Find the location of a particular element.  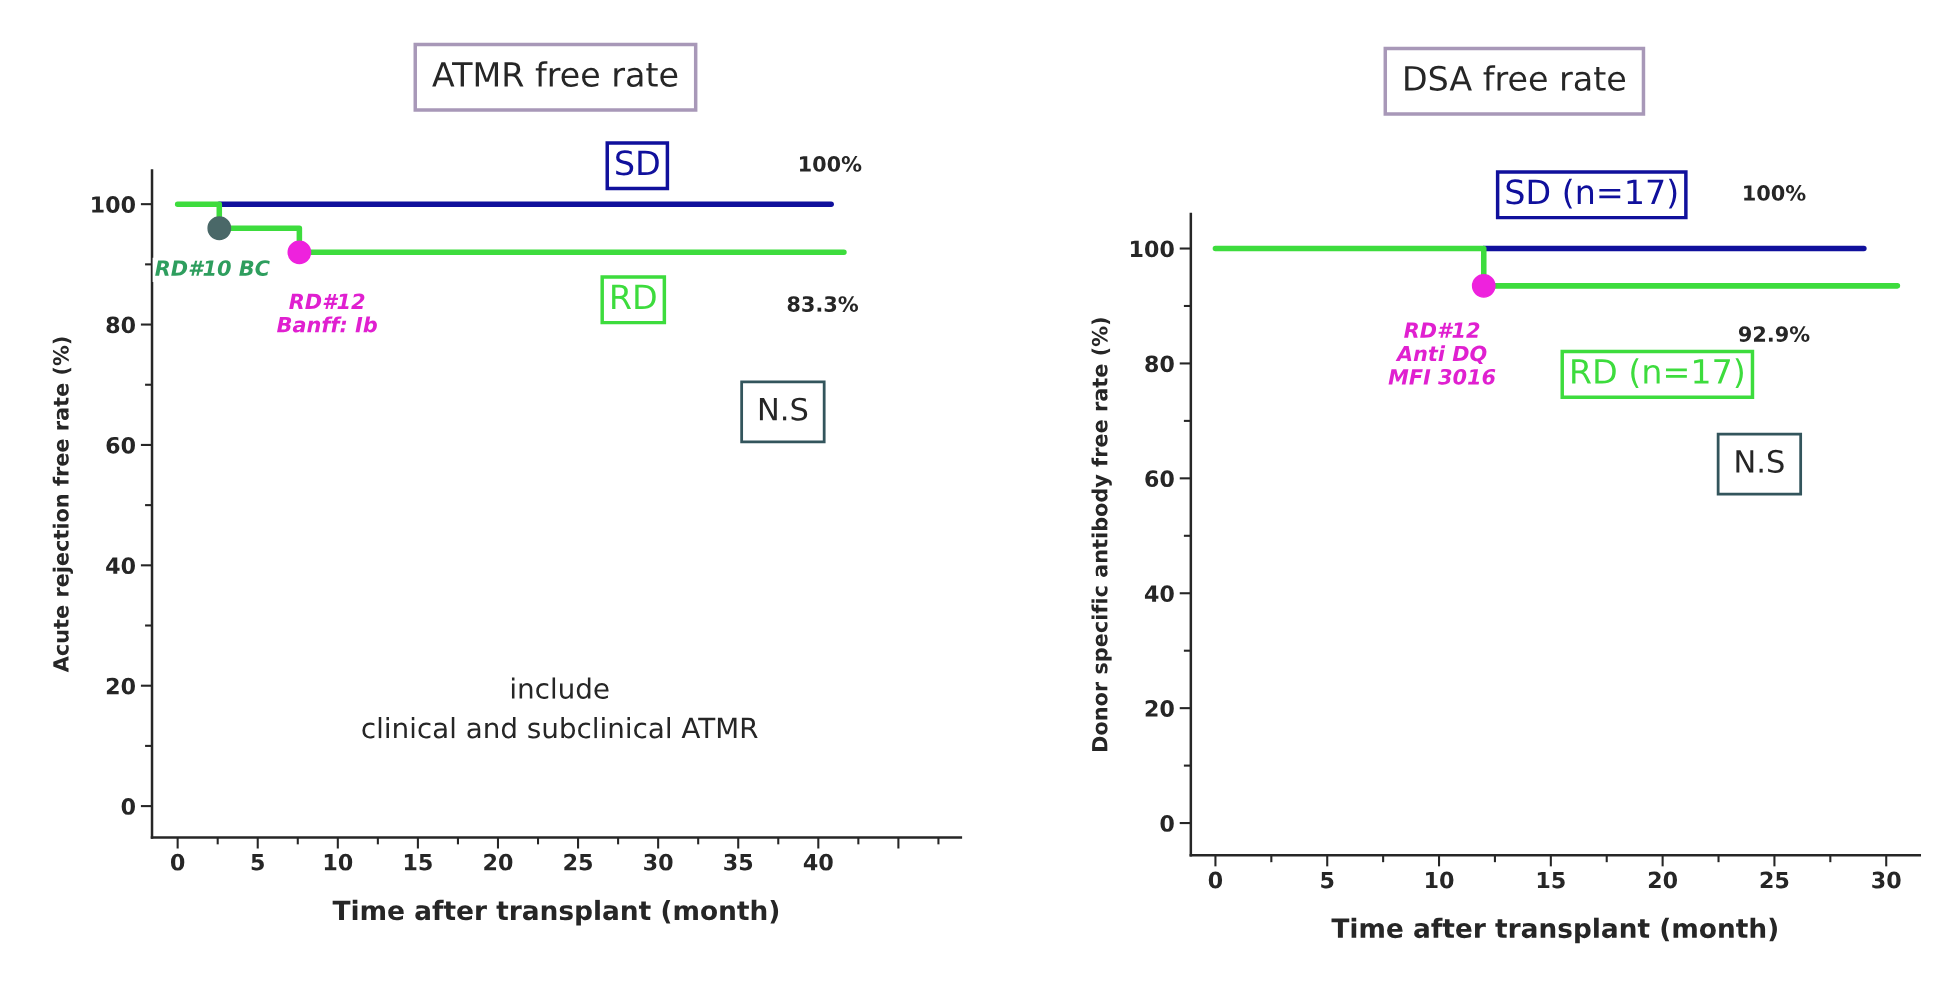

x-tick-label: 40 is located at coordinates (818, 862).